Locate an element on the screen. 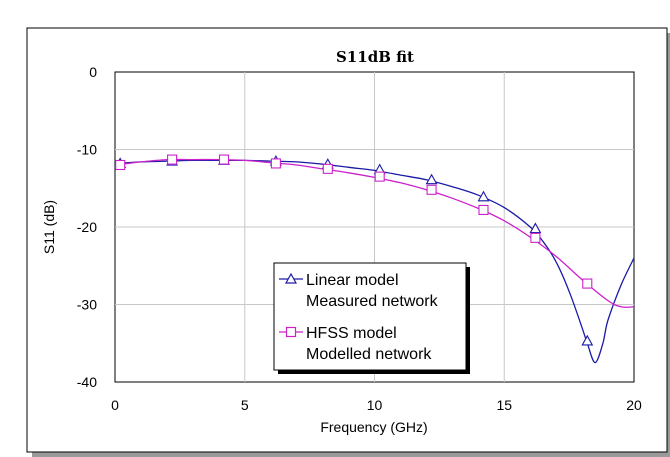  legend-triangle-marker is located at coordinates (291, 278).